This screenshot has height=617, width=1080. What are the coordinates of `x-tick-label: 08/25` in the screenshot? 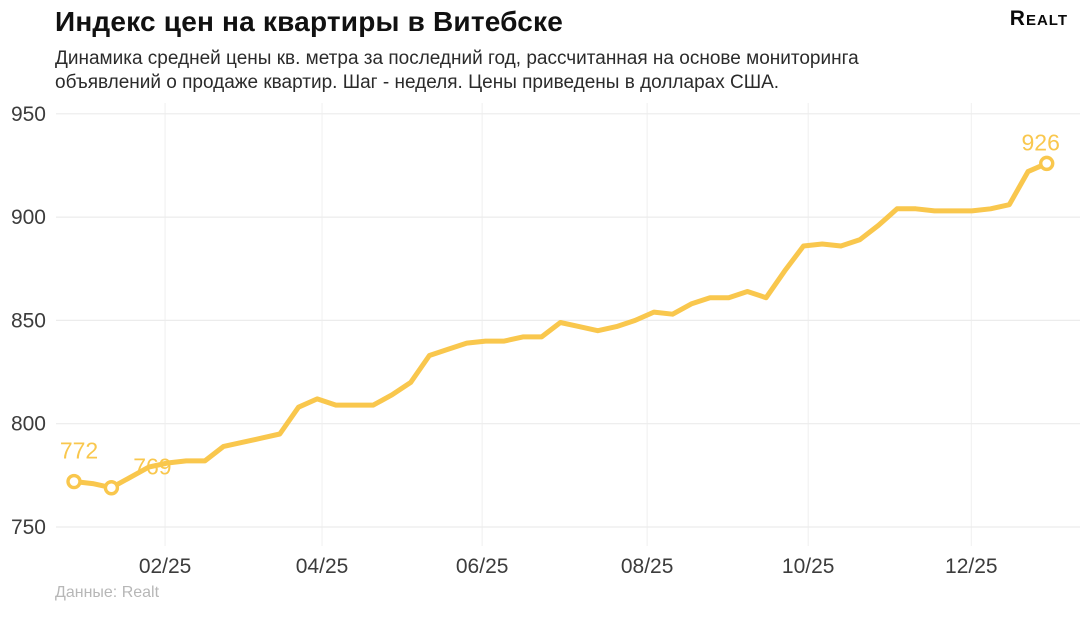 It's located at (647, 566).